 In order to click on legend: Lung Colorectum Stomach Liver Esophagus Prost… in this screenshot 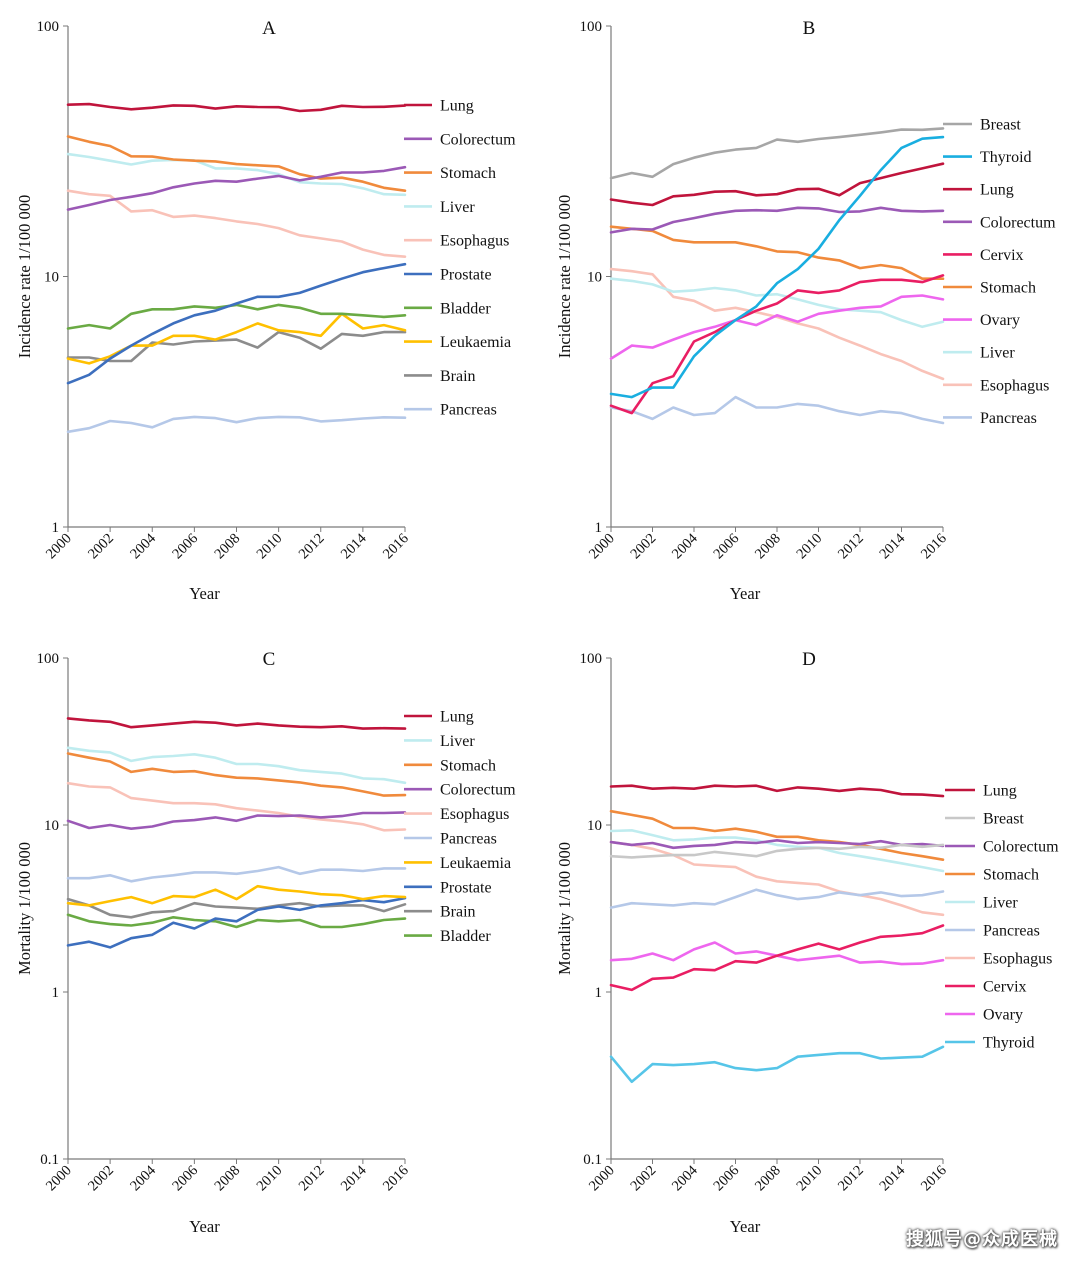, I will do `click(460, 258)`.